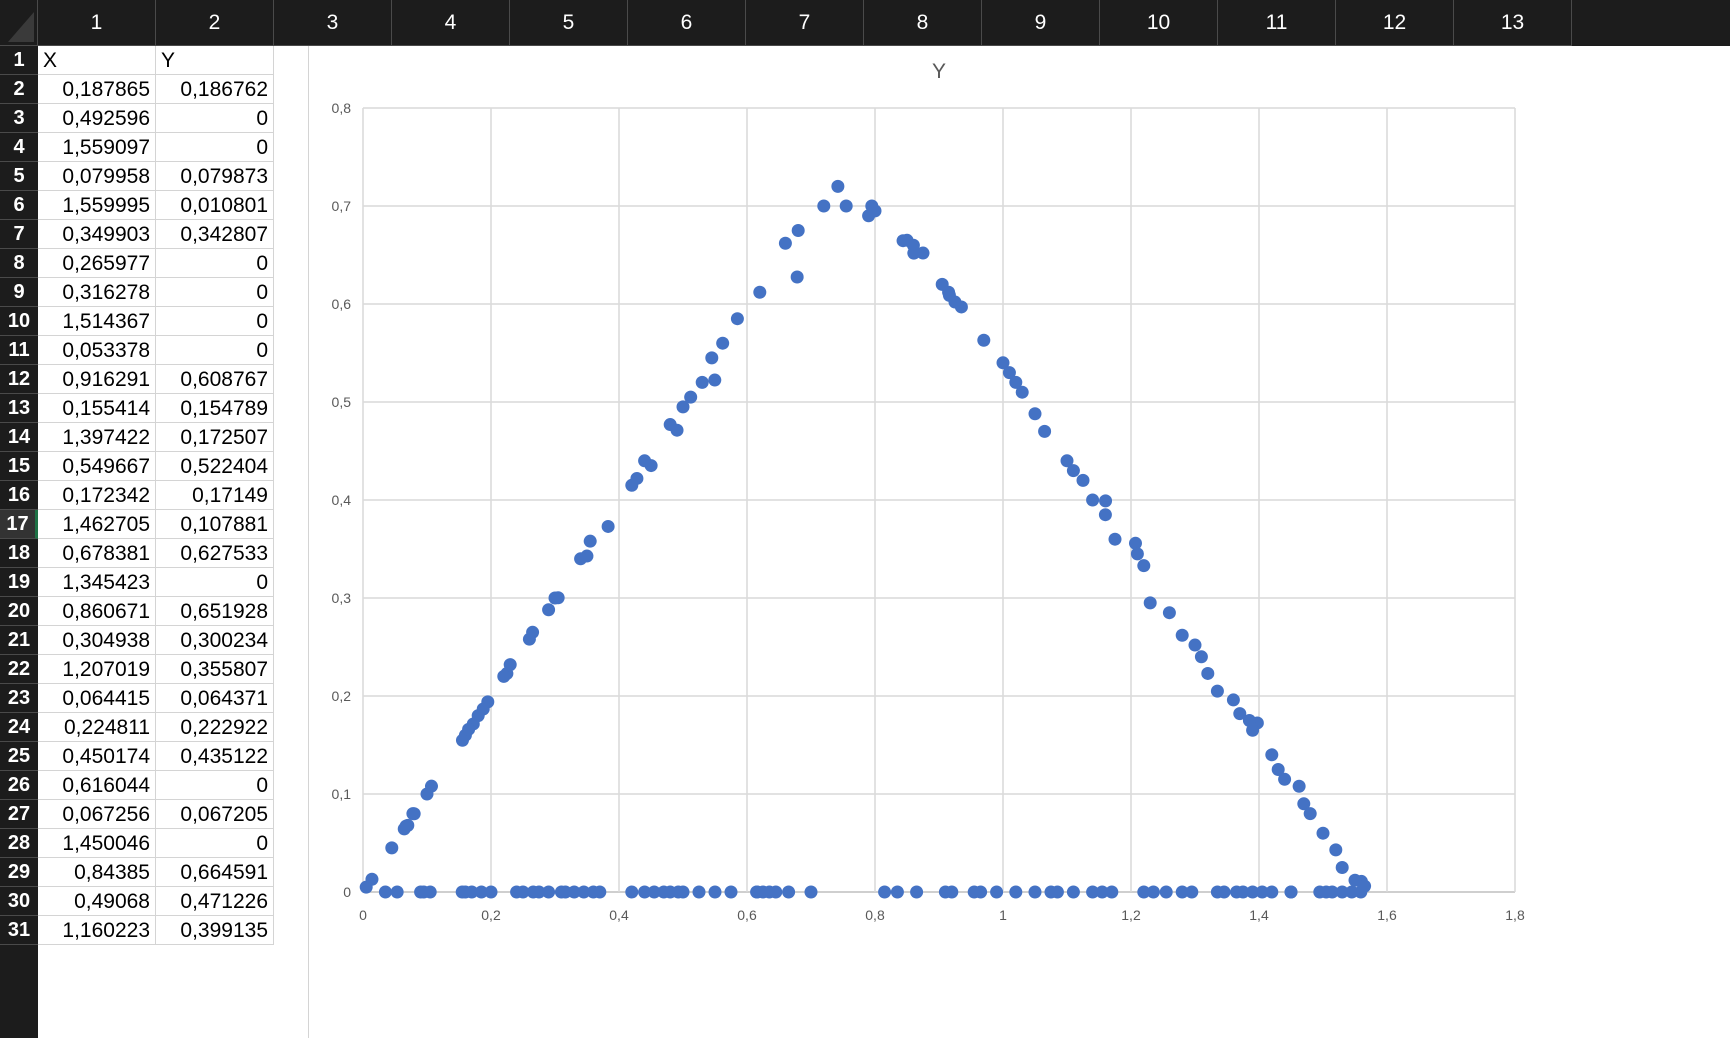 The height and width of the screenshot is (1038, 1730). What do you see at coordinates (1041, 23) in the screenshot?
I see `column-header-9: 9` at bounding box center [1041, 23].